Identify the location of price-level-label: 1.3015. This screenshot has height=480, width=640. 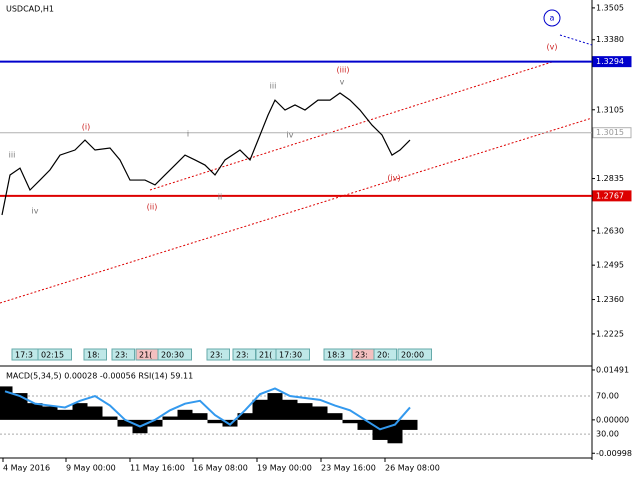
(610, 132).